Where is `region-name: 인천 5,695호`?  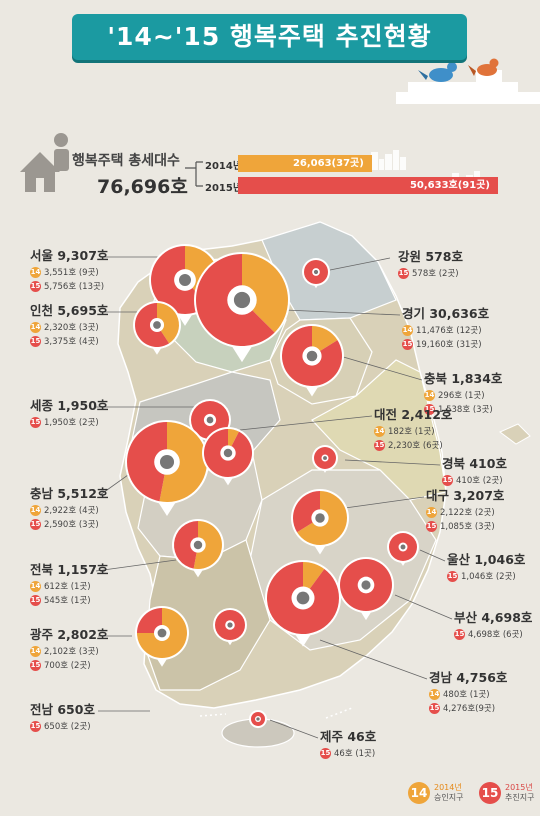 region-name: 인천 5,695호 is located at coordinates (69, 310).